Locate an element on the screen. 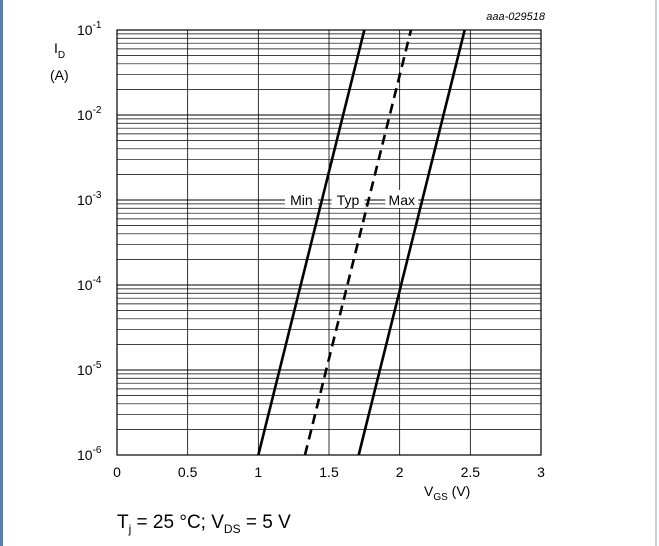 This screenshot has height=546, width=659. x-tick-label: 2.5 is located at coordinates (471, 472).